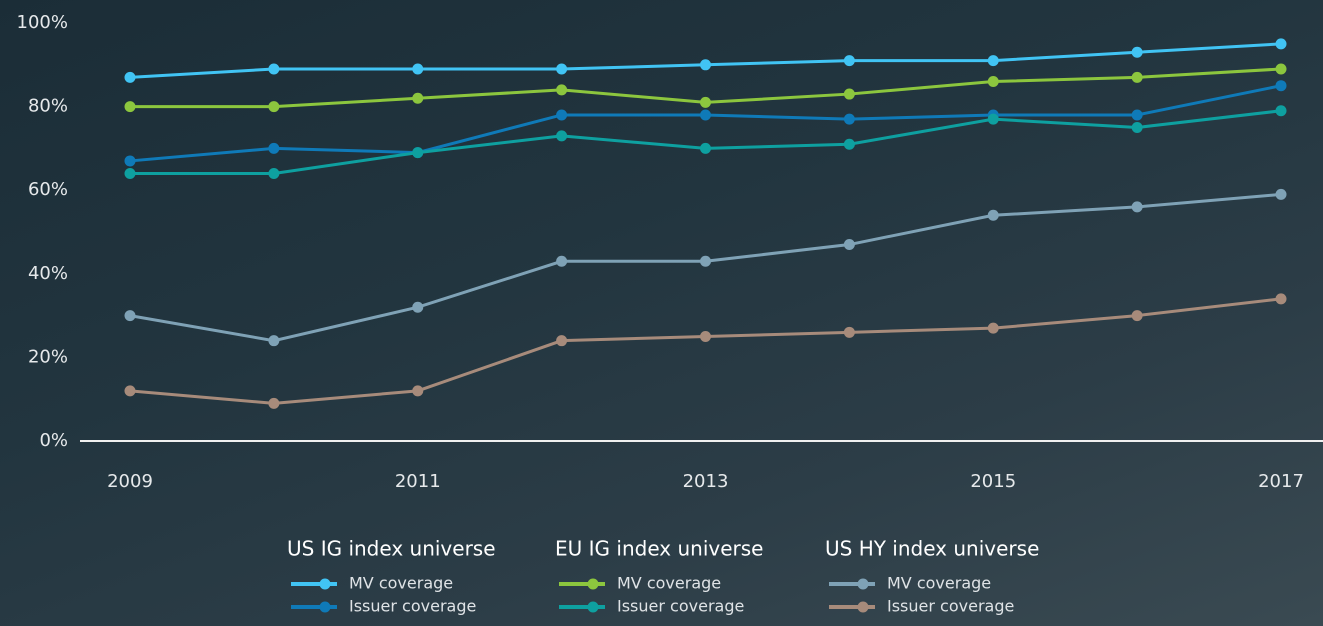 This screenshot has height=626, width=1323. What do you see at coordinates (48, 189) in the screenshot?
I see `y-tick-label: 60%` at bounding box center [48, 189].